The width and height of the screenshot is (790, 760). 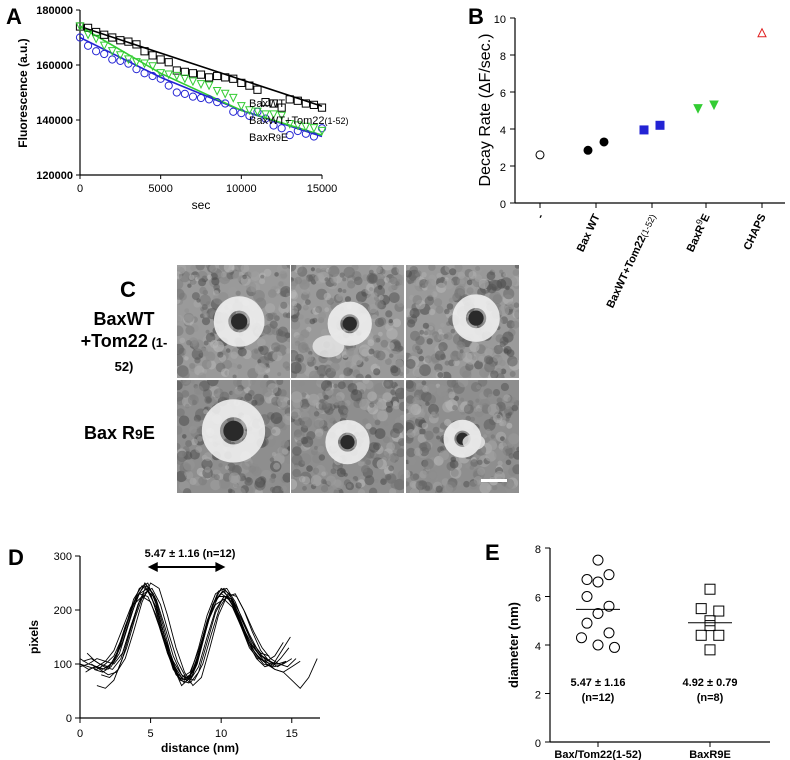 I want to click on chart-b-category-sub: (1-52), so click(x=648, y=226).